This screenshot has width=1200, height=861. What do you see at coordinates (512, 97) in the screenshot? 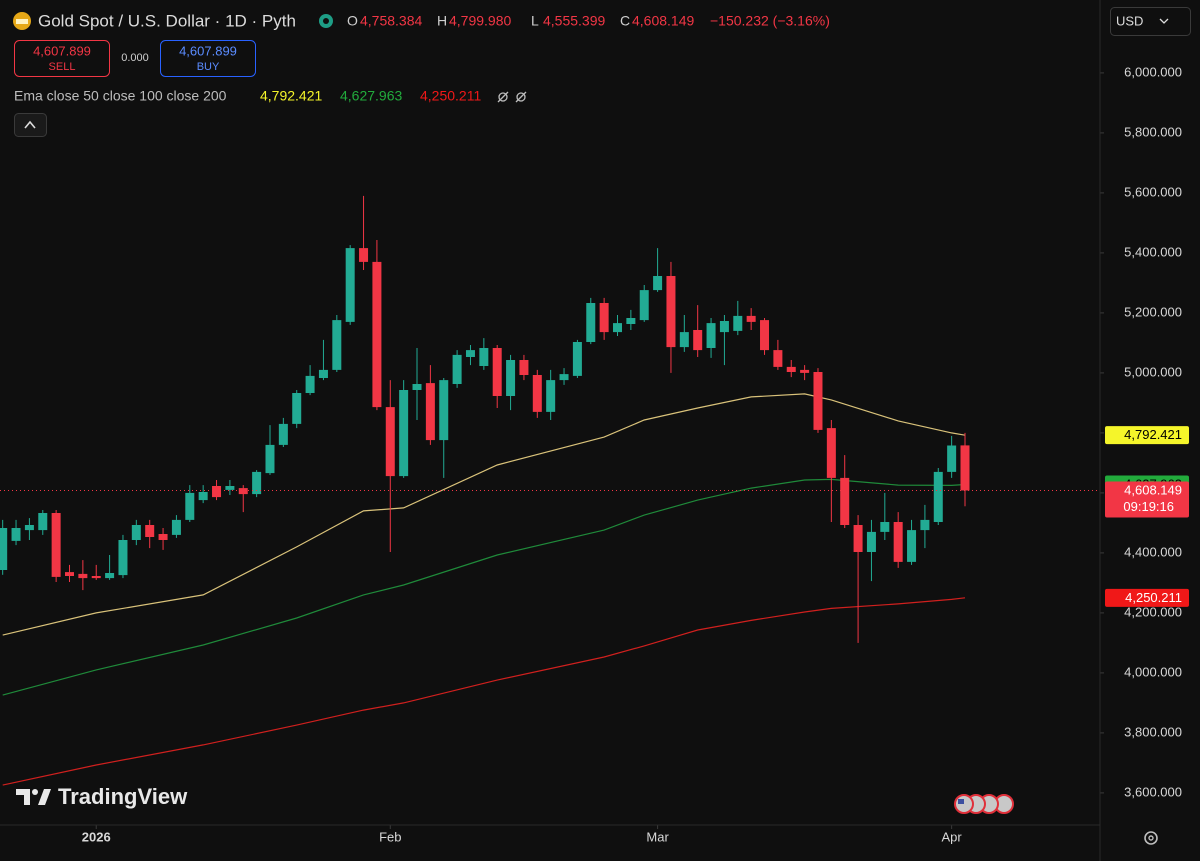
I see `indicator-icons` at bounding box center [512, 97].